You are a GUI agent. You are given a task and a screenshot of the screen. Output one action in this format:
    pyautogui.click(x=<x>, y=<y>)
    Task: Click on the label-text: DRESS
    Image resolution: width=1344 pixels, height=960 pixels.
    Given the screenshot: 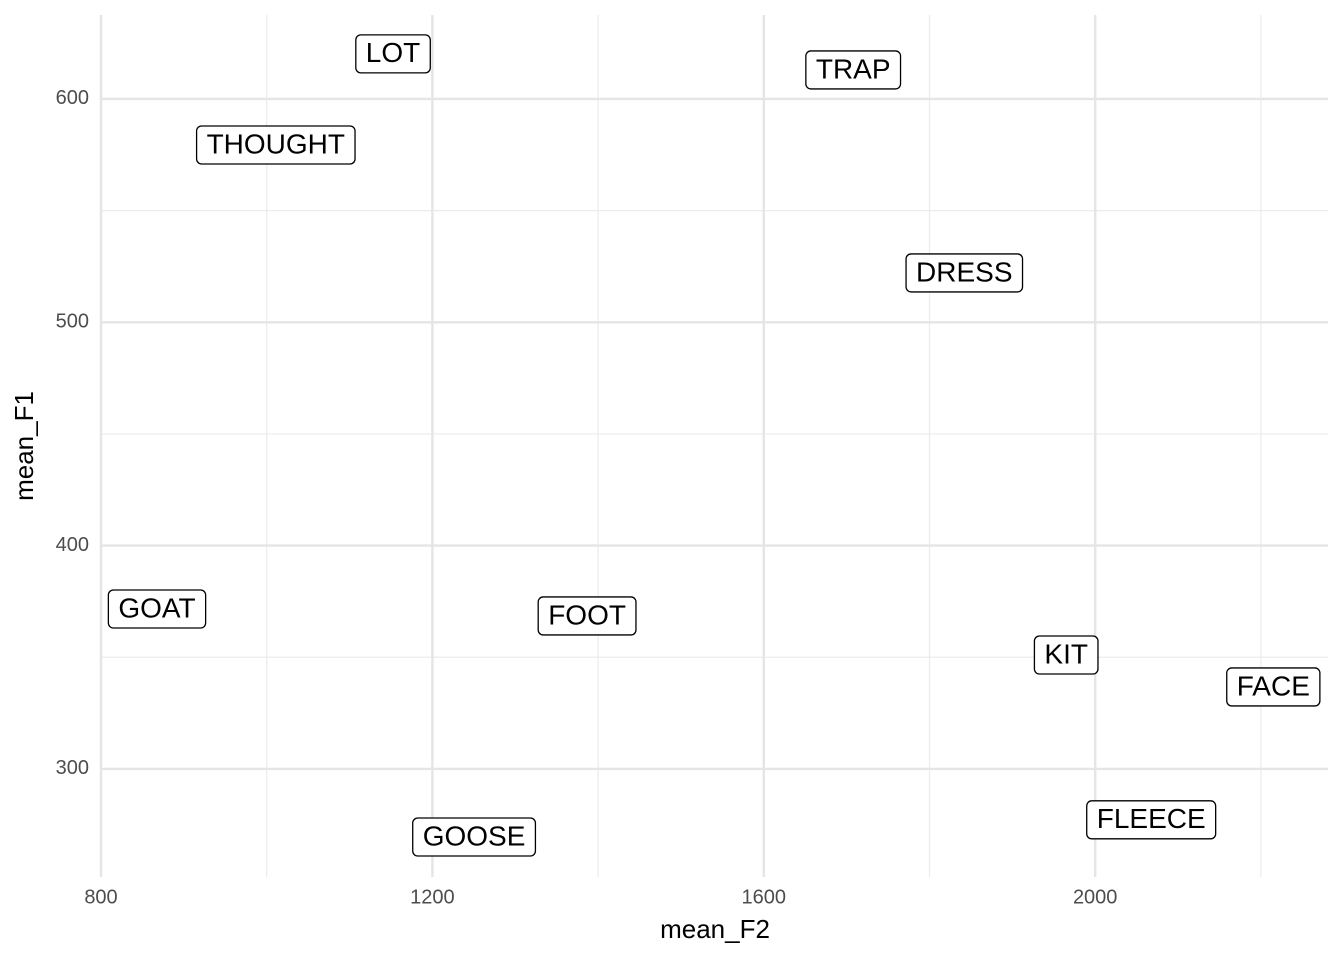 What is the action you would take?
    pyautogui.click(x=964, y=271)
    